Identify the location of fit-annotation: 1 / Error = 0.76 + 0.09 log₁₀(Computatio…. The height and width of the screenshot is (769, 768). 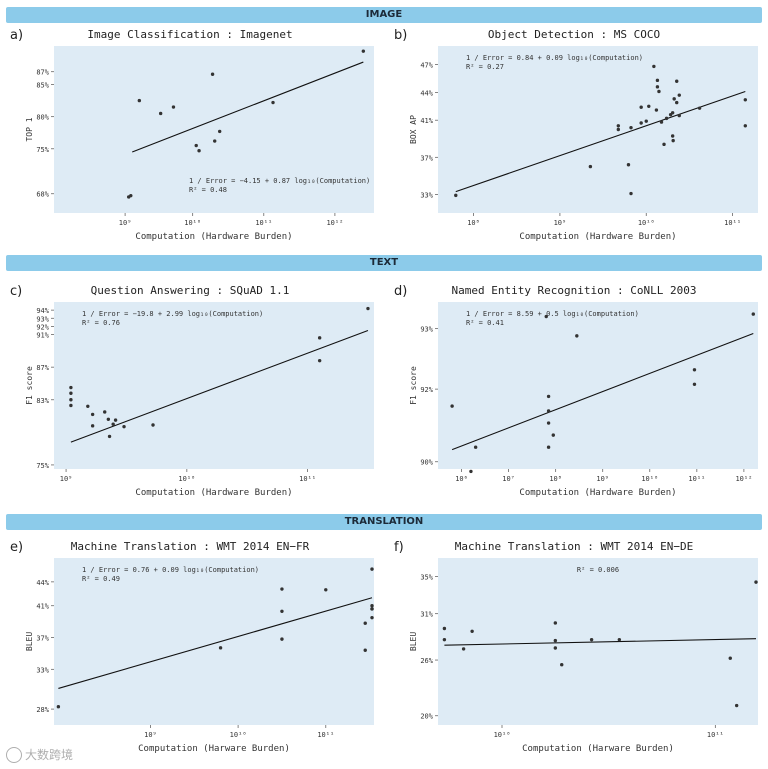
(170, 570).